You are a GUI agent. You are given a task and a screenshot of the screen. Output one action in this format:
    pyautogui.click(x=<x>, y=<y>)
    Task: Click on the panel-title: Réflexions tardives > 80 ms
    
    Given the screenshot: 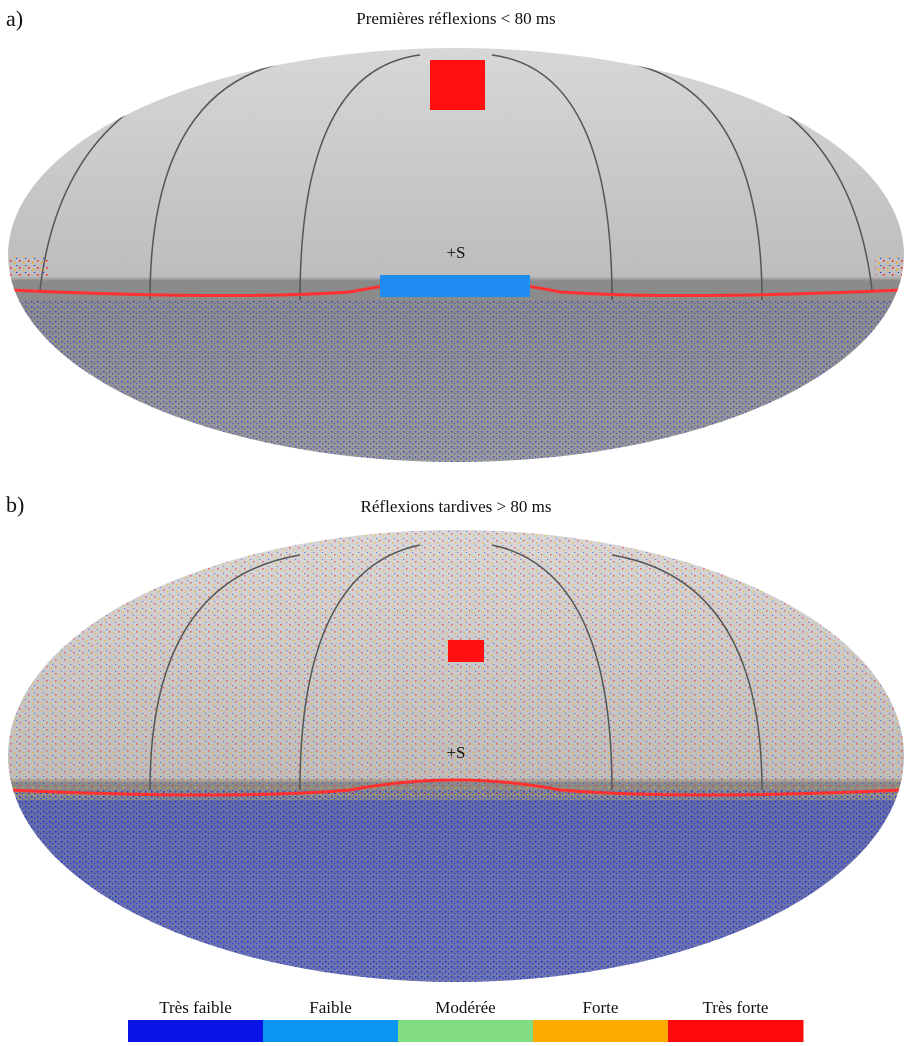 What is the action you would take?
    pyautogui.click(x=456, y=506)
    